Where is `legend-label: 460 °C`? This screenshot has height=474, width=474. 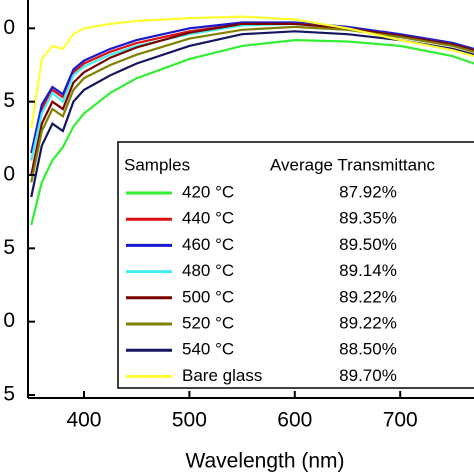 legend-label: 460 °C is located at coordinates (208, 244).